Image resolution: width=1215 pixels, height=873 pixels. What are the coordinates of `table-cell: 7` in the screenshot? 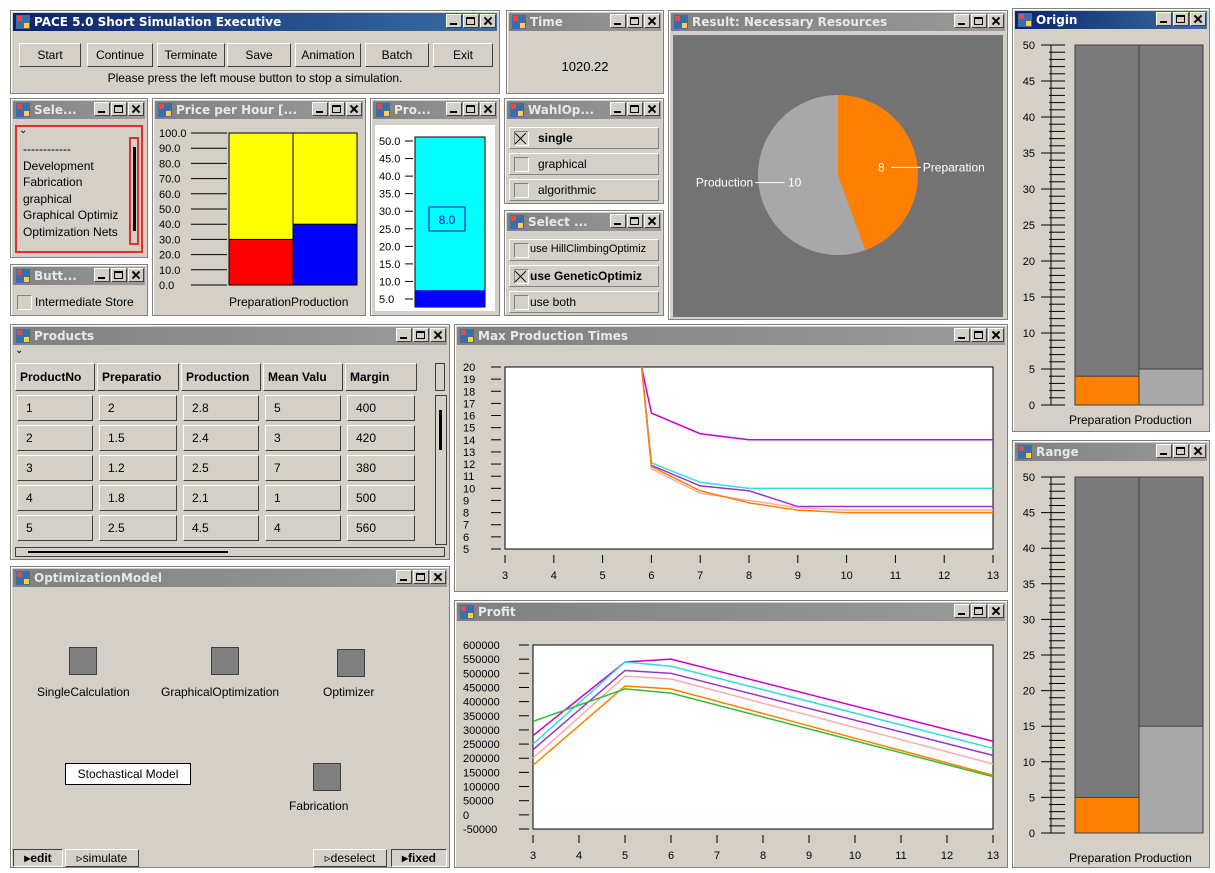 It's located at (303, 468).